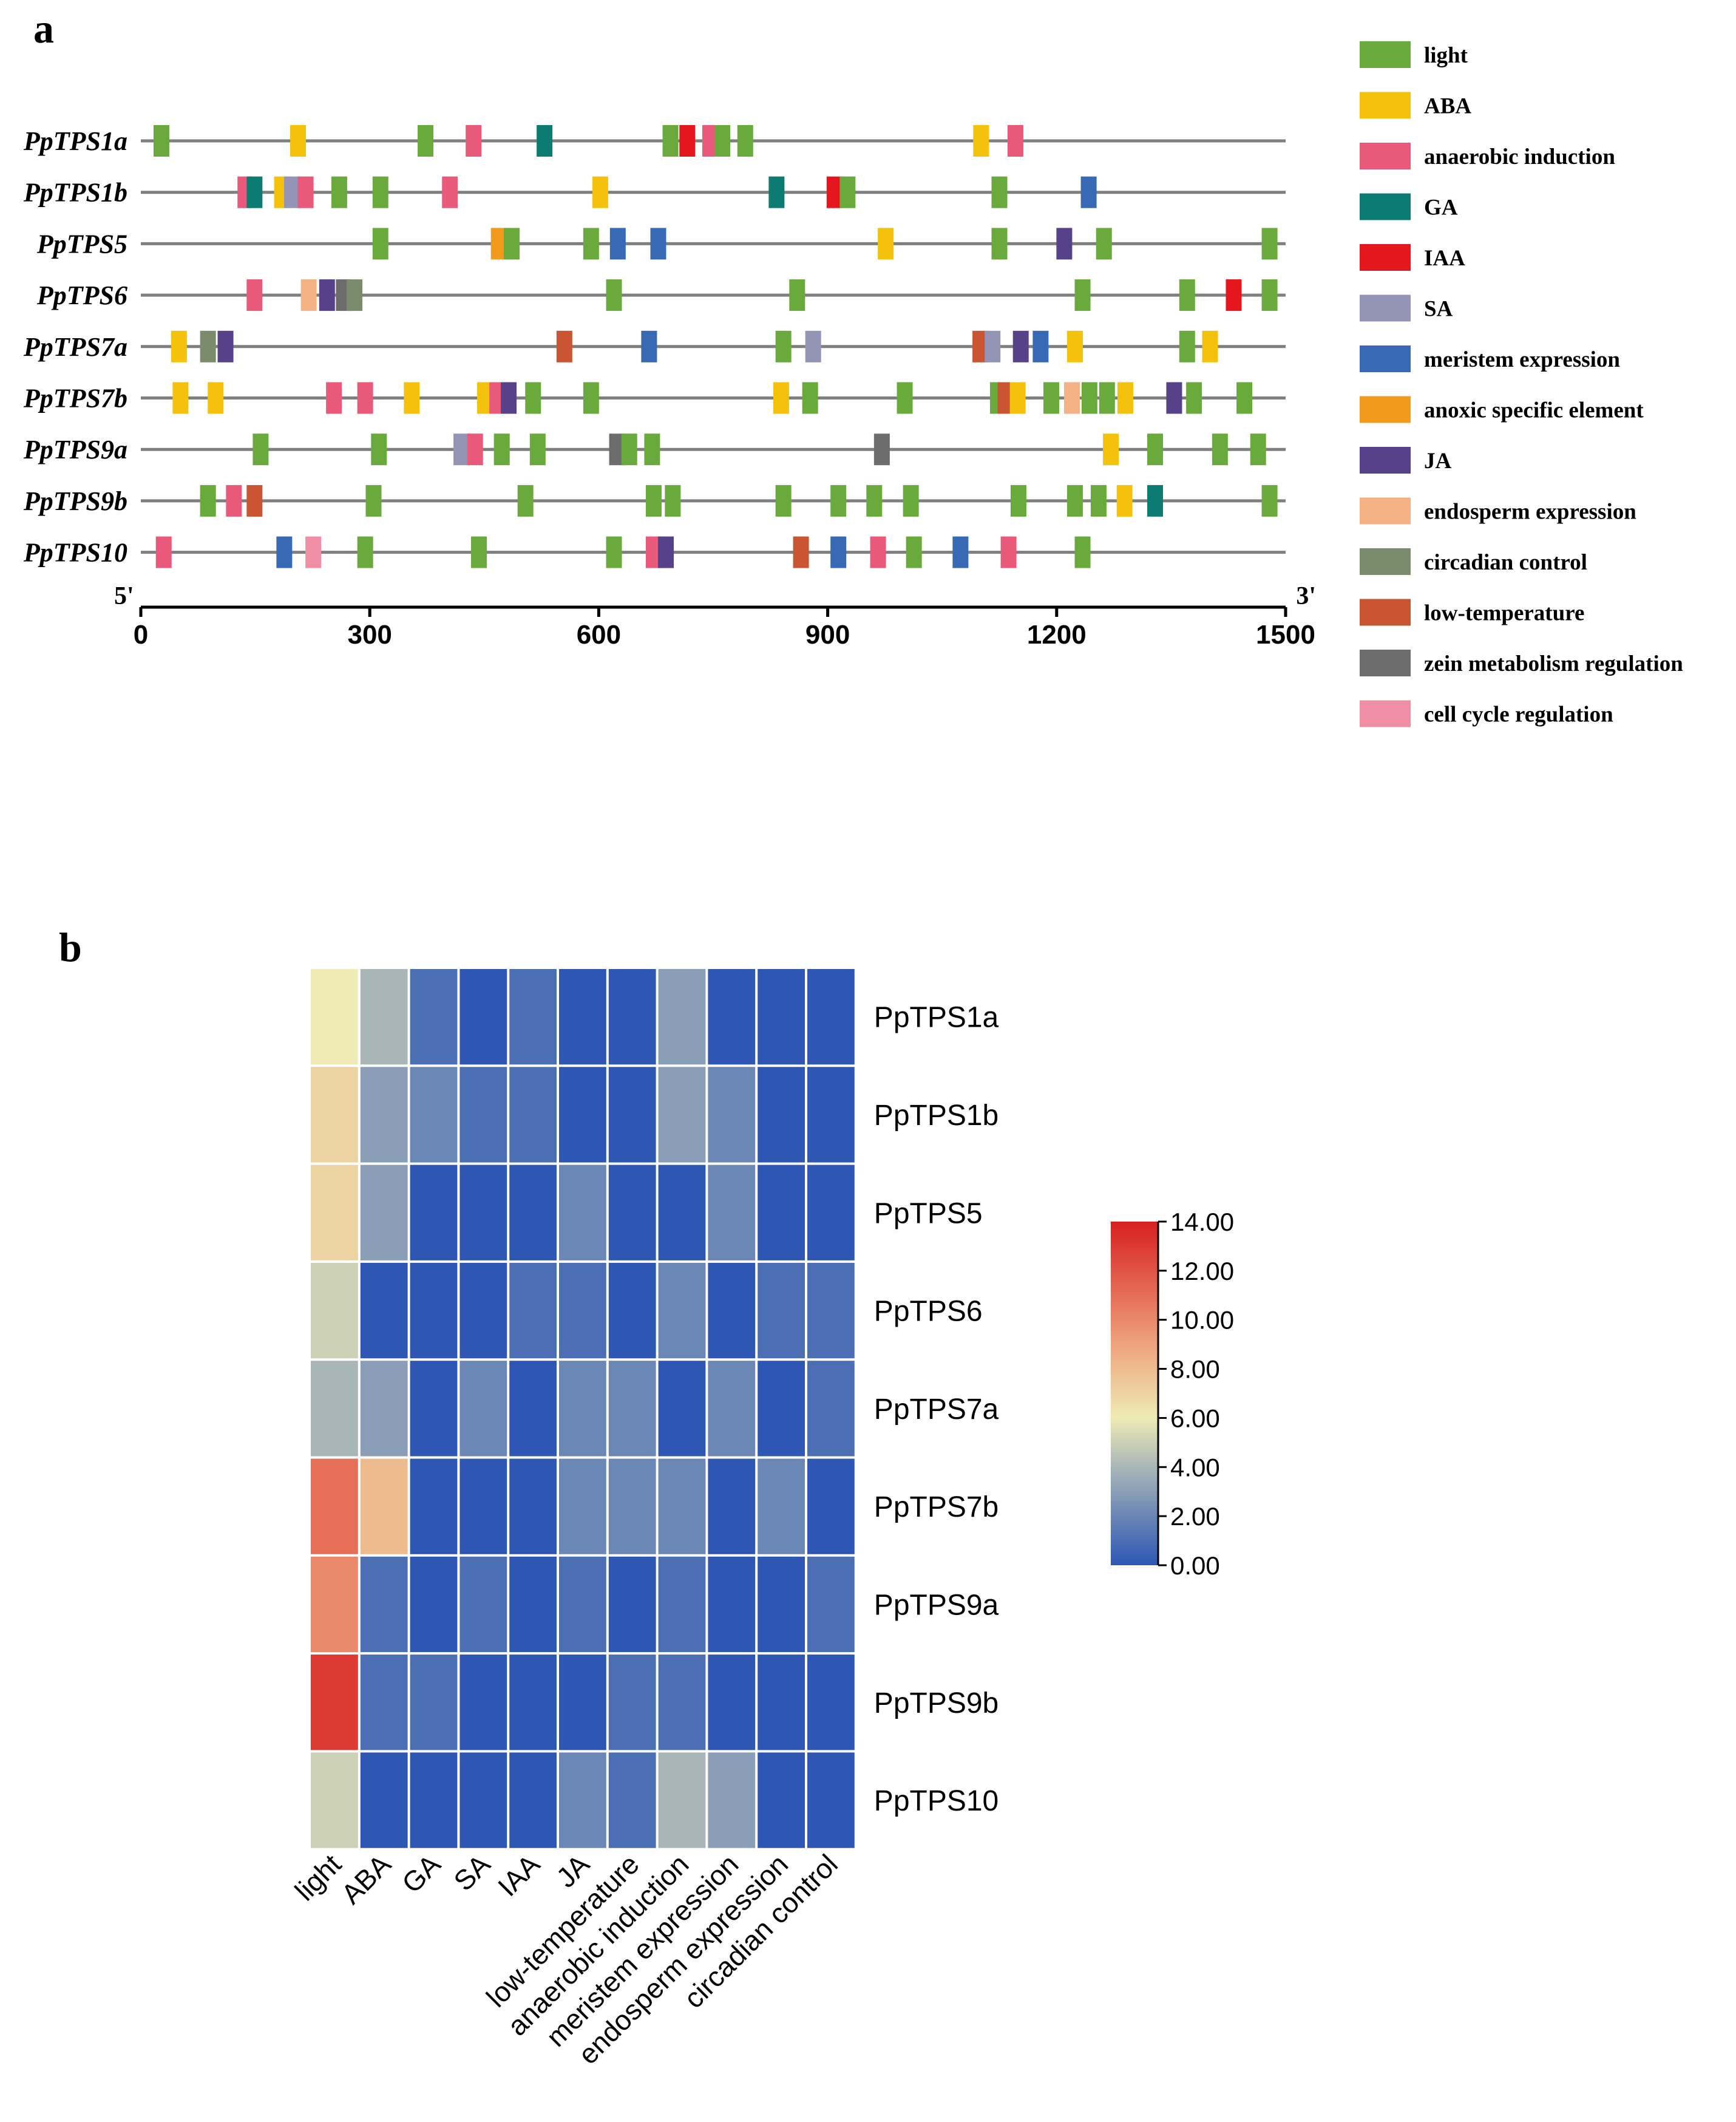  What do you see at coordinates (1472, 612) in the screenshot?
I see `legend-item-low-temperature: low-temperature` at bounding box center [1472, 612].